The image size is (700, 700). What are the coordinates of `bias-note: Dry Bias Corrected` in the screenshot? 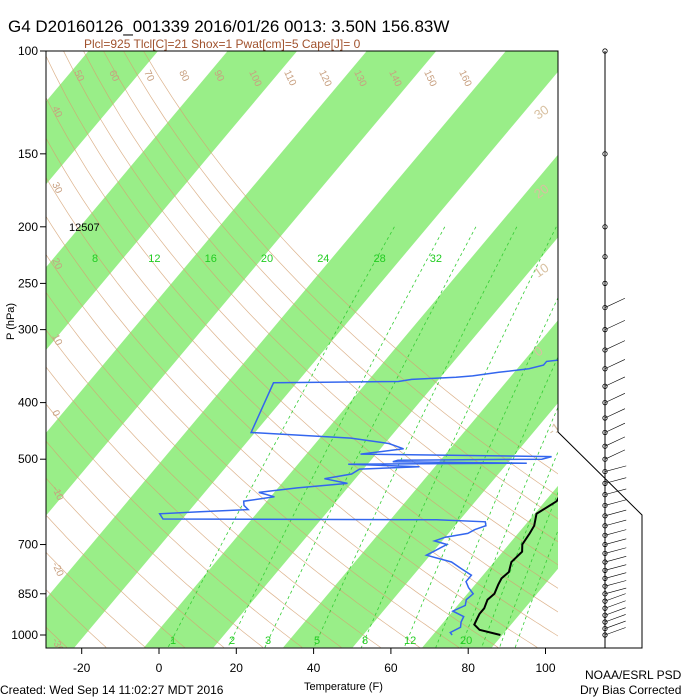 It's located at (630, 690).